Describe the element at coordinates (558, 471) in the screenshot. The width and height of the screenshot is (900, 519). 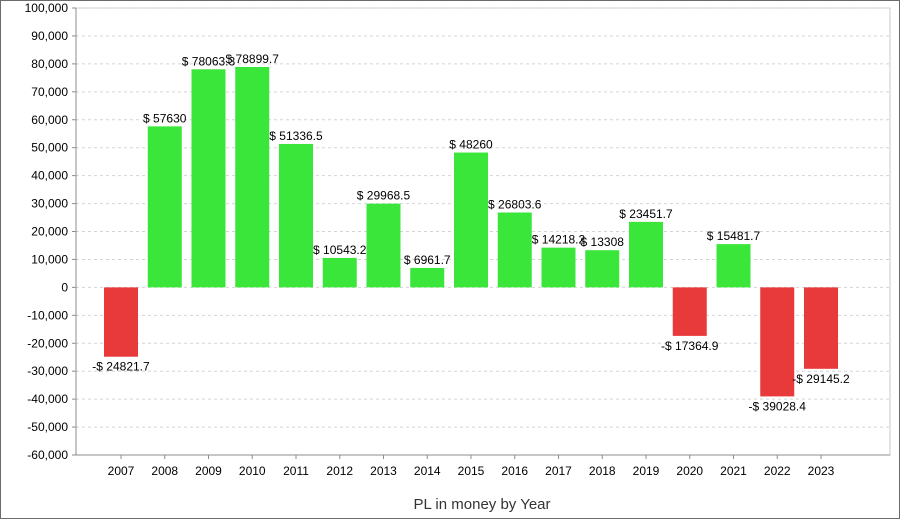
I see `x-tick-label: 2017` at that location.